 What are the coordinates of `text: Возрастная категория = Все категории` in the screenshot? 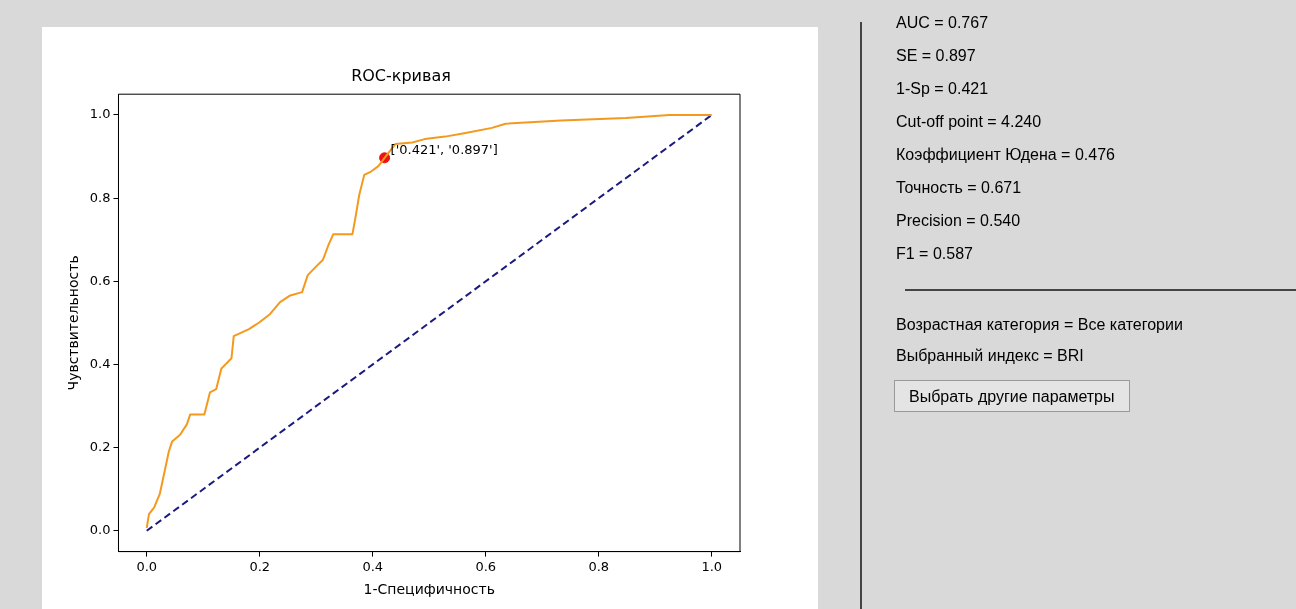 It's located at (1039, 325).